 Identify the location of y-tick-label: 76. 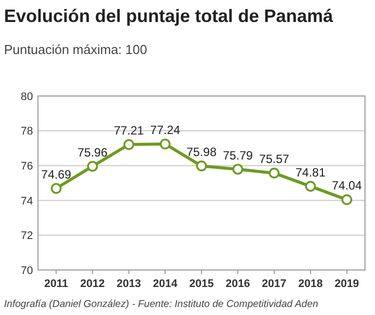
(26, 166).